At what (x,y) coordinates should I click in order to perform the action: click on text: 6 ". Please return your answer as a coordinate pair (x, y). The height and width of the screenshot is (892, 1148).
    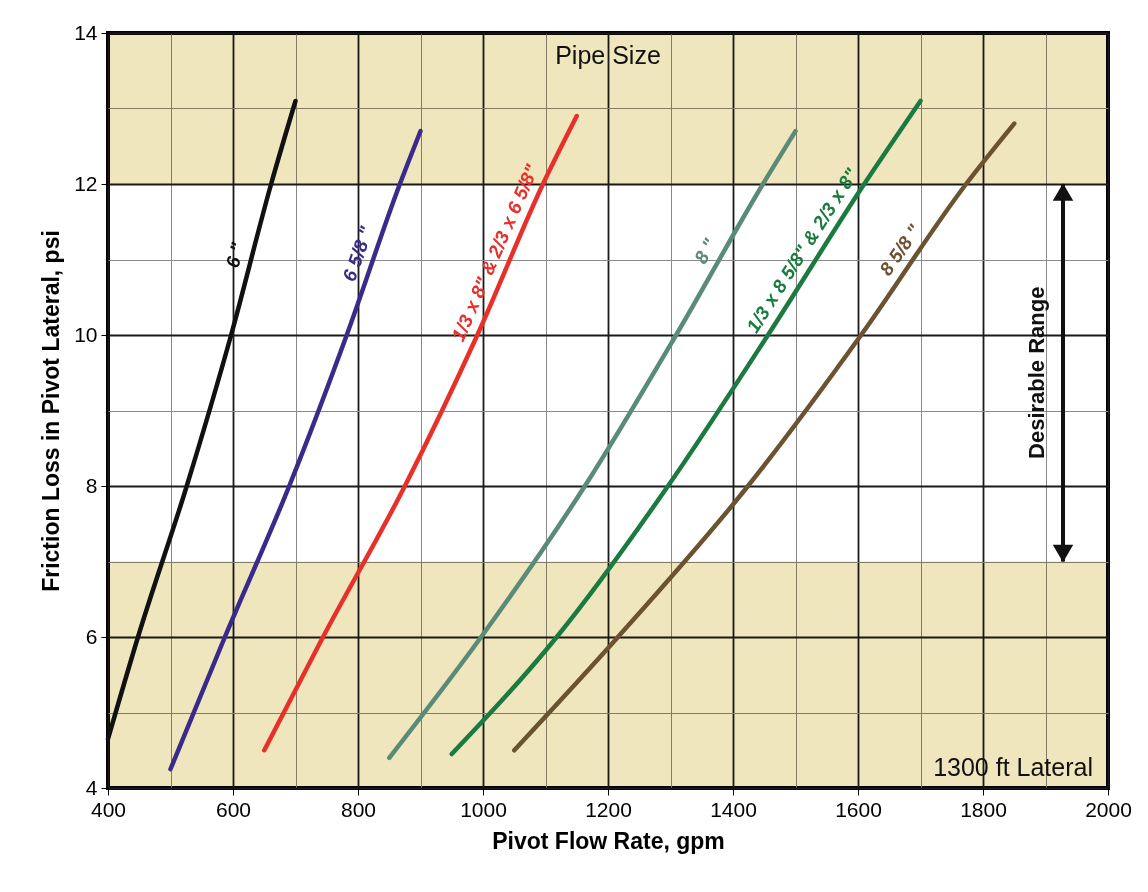
    Looking at the image, I should click on (235, 254).